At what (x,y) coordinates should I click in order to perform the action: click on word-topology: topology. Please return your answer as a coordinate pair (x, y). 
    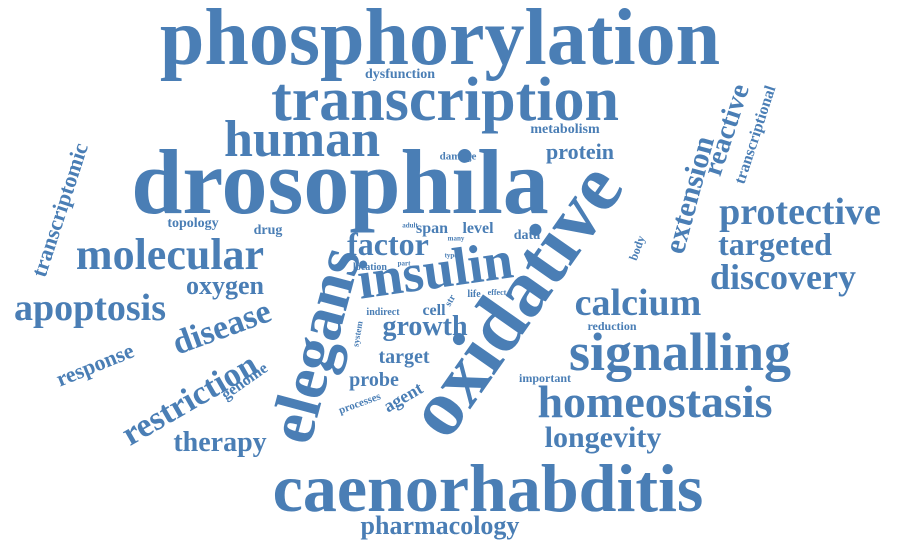
    Looking at the image, I should click on (193, 223).